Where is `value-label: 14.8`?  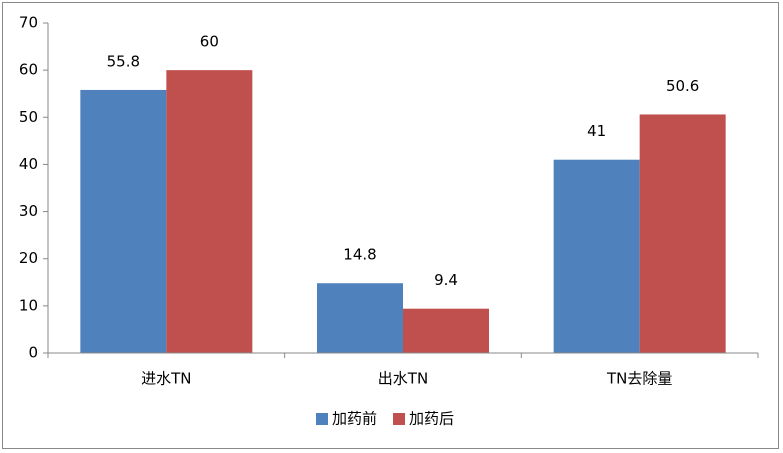
value-label: 14.8 is located at coordinates (359, 255).